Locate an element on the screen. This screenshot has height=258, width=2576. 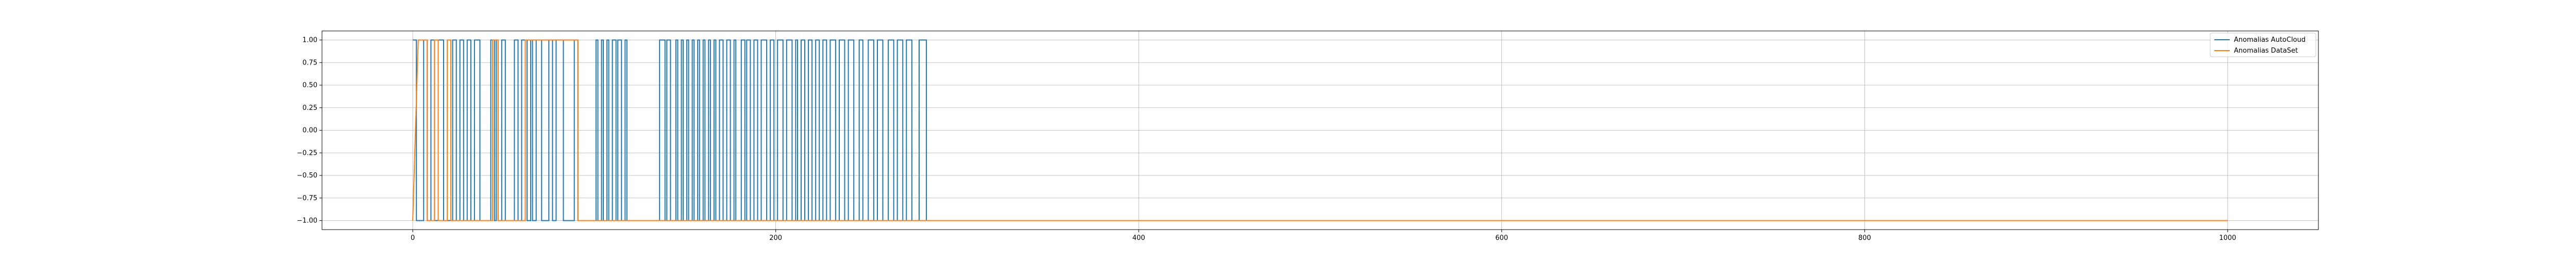
y-tick-label: 1.00 is located at coordinates (309, 40).